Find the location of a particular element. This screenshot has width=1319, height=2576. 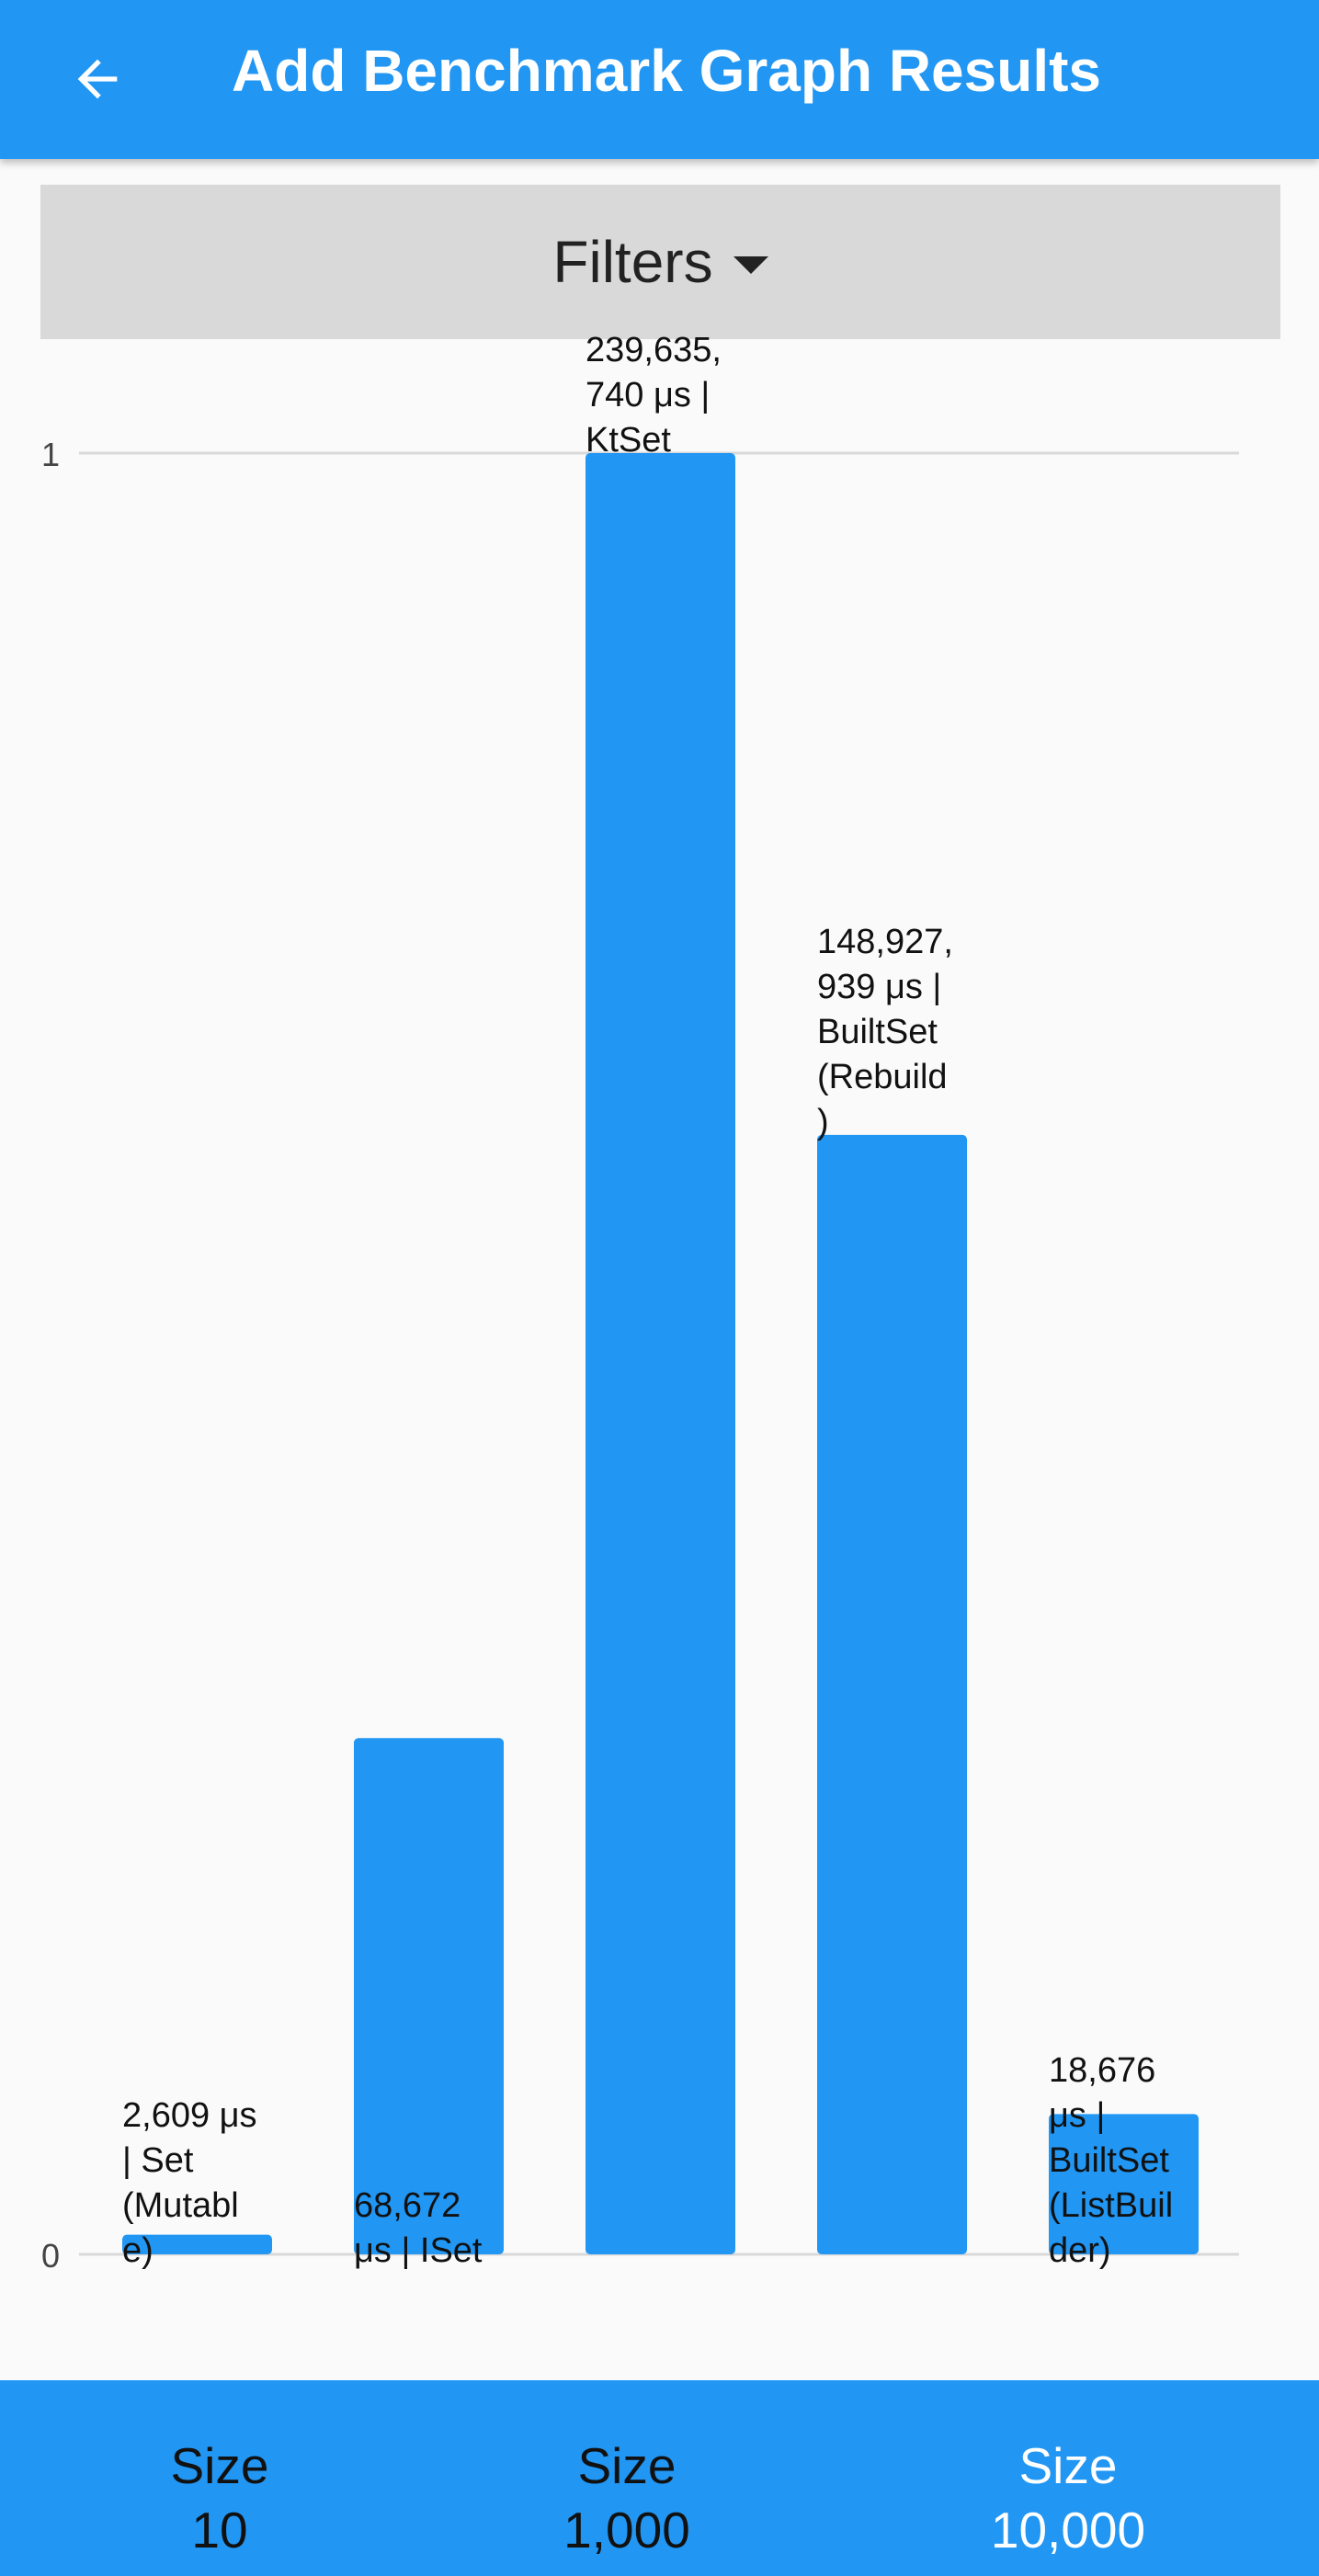

arrow-left-icon is located at coordinates (97, 79).